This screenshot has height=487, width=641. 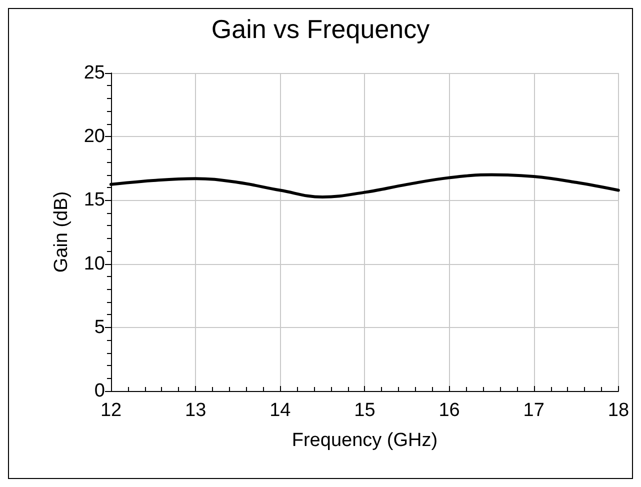 What do you see at coordinates (94, 263) in the screenshot?
I see `y-tick-label: 10` at bounding box center [94, 263].